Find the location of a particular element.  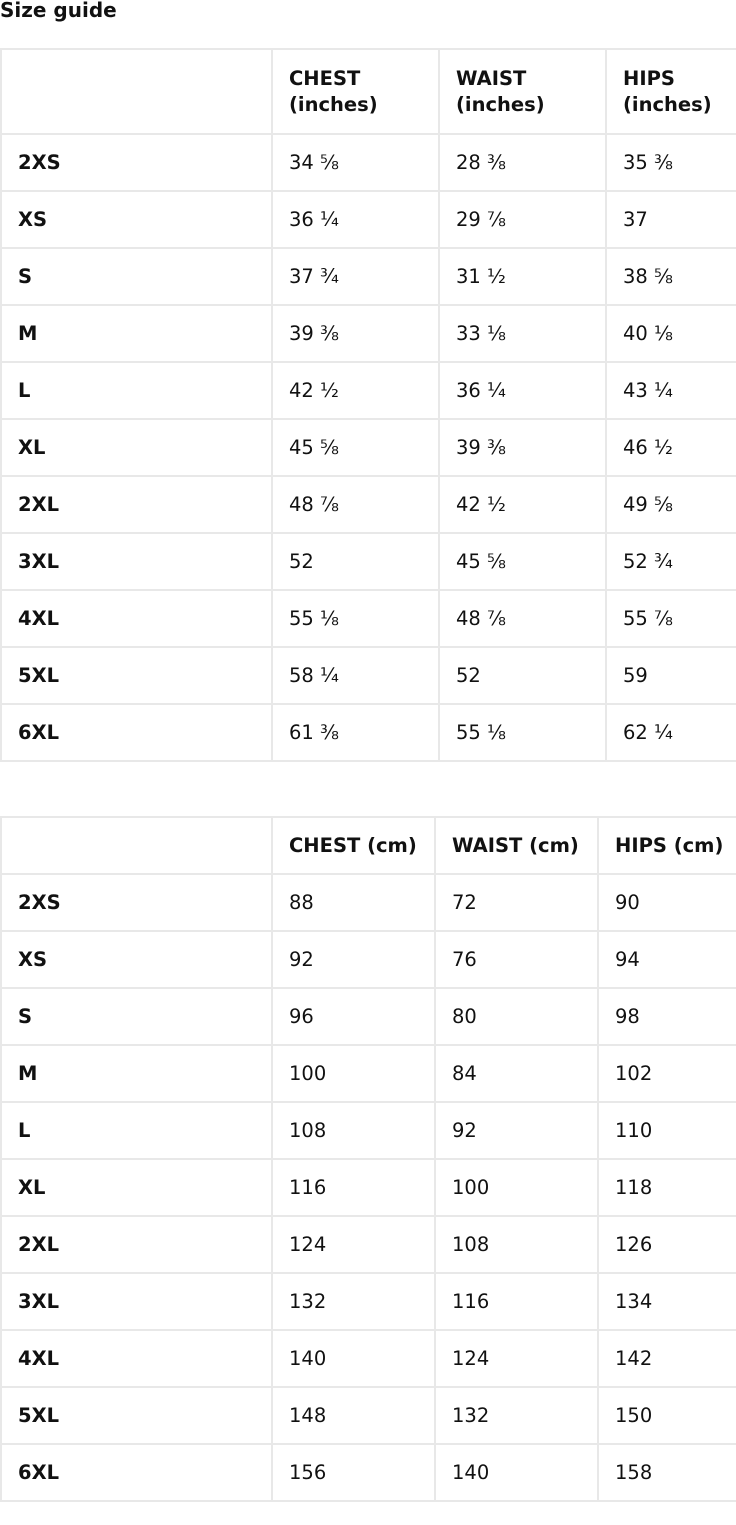

measurement-cell: 158 is located at coordinates (666, 1472).